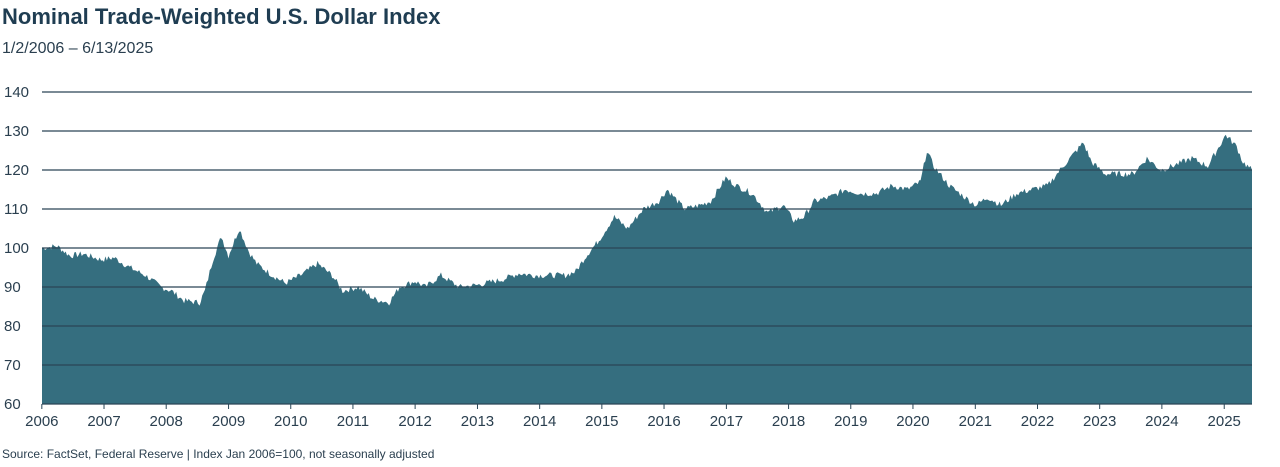 The width and height of the screenshot is (1280, 467). I want to click on x-tick-label: 2013, so click(477, 421).